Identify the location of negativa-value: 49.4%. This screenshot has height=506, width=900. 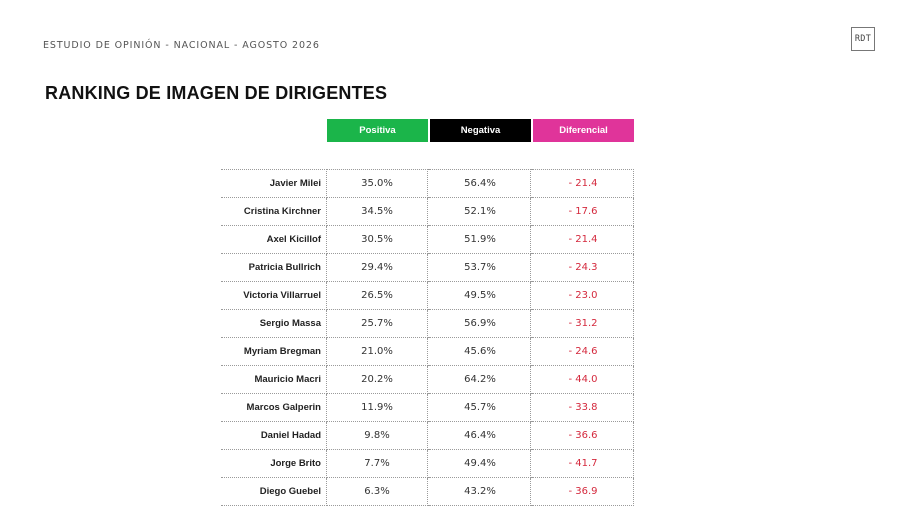
(480, 464).